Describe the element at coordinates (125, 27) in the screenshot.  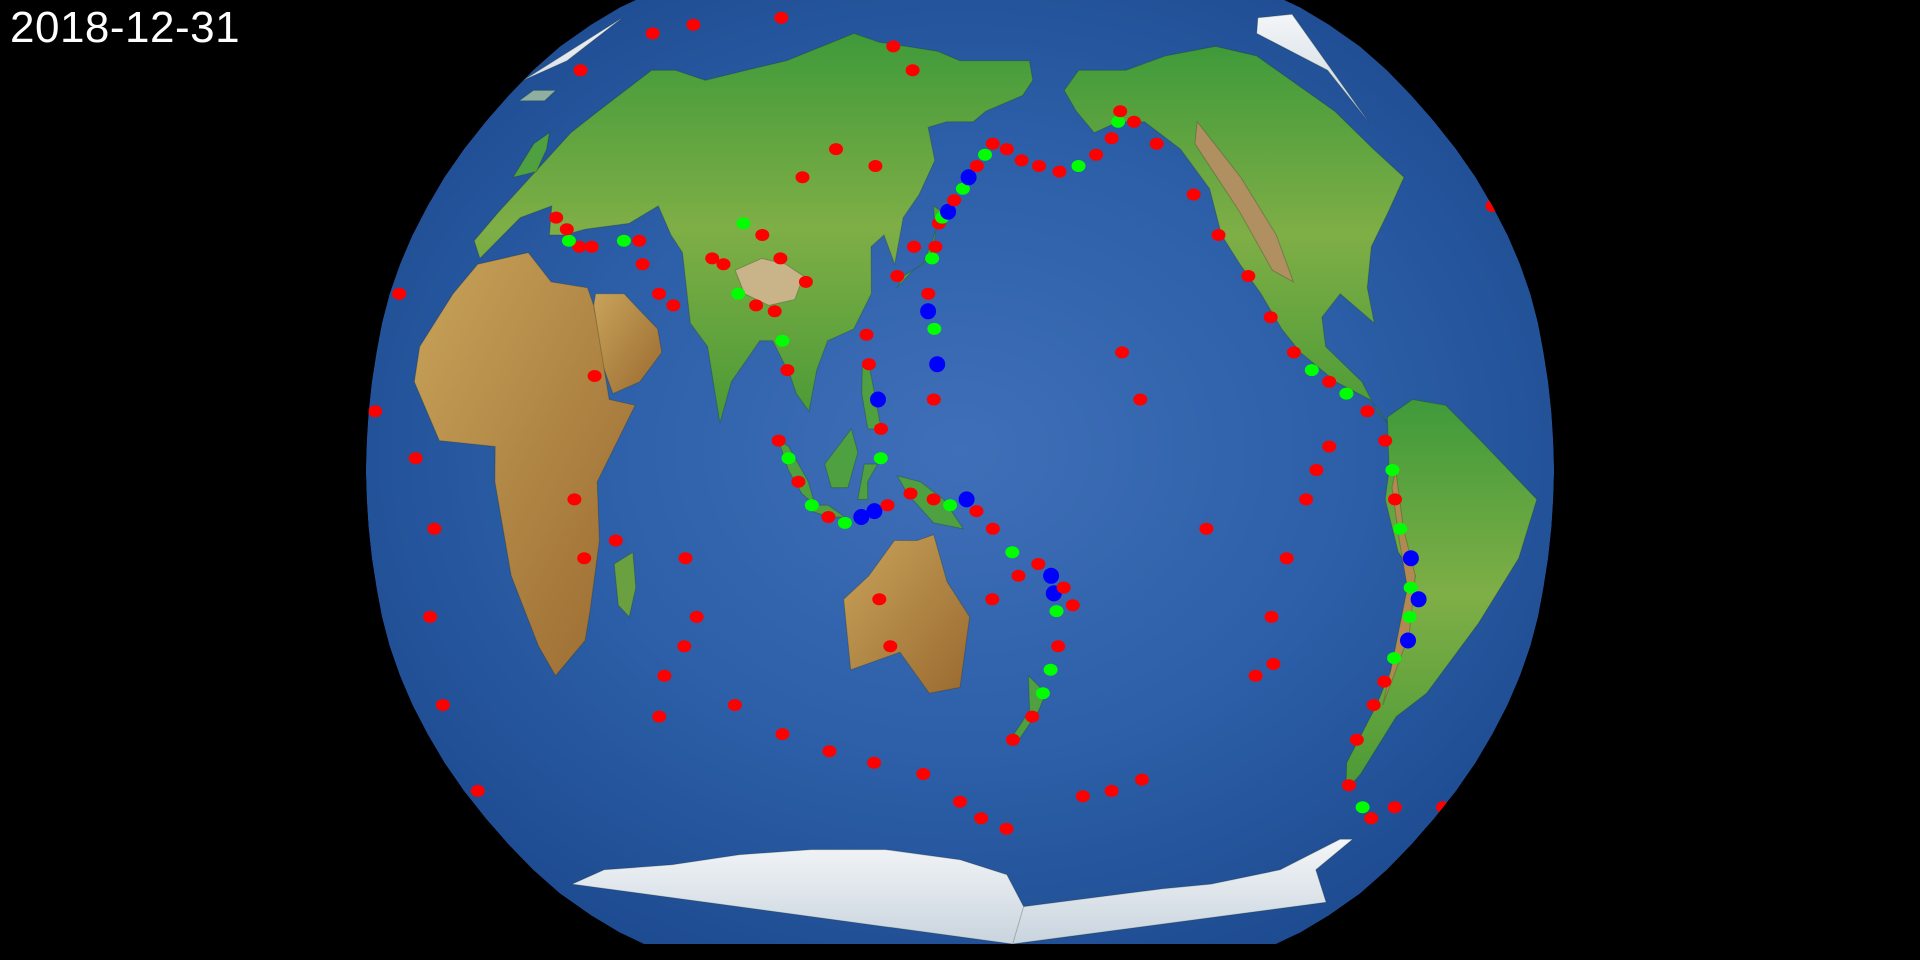
I see `date-label: 2018-12-31` at that location.